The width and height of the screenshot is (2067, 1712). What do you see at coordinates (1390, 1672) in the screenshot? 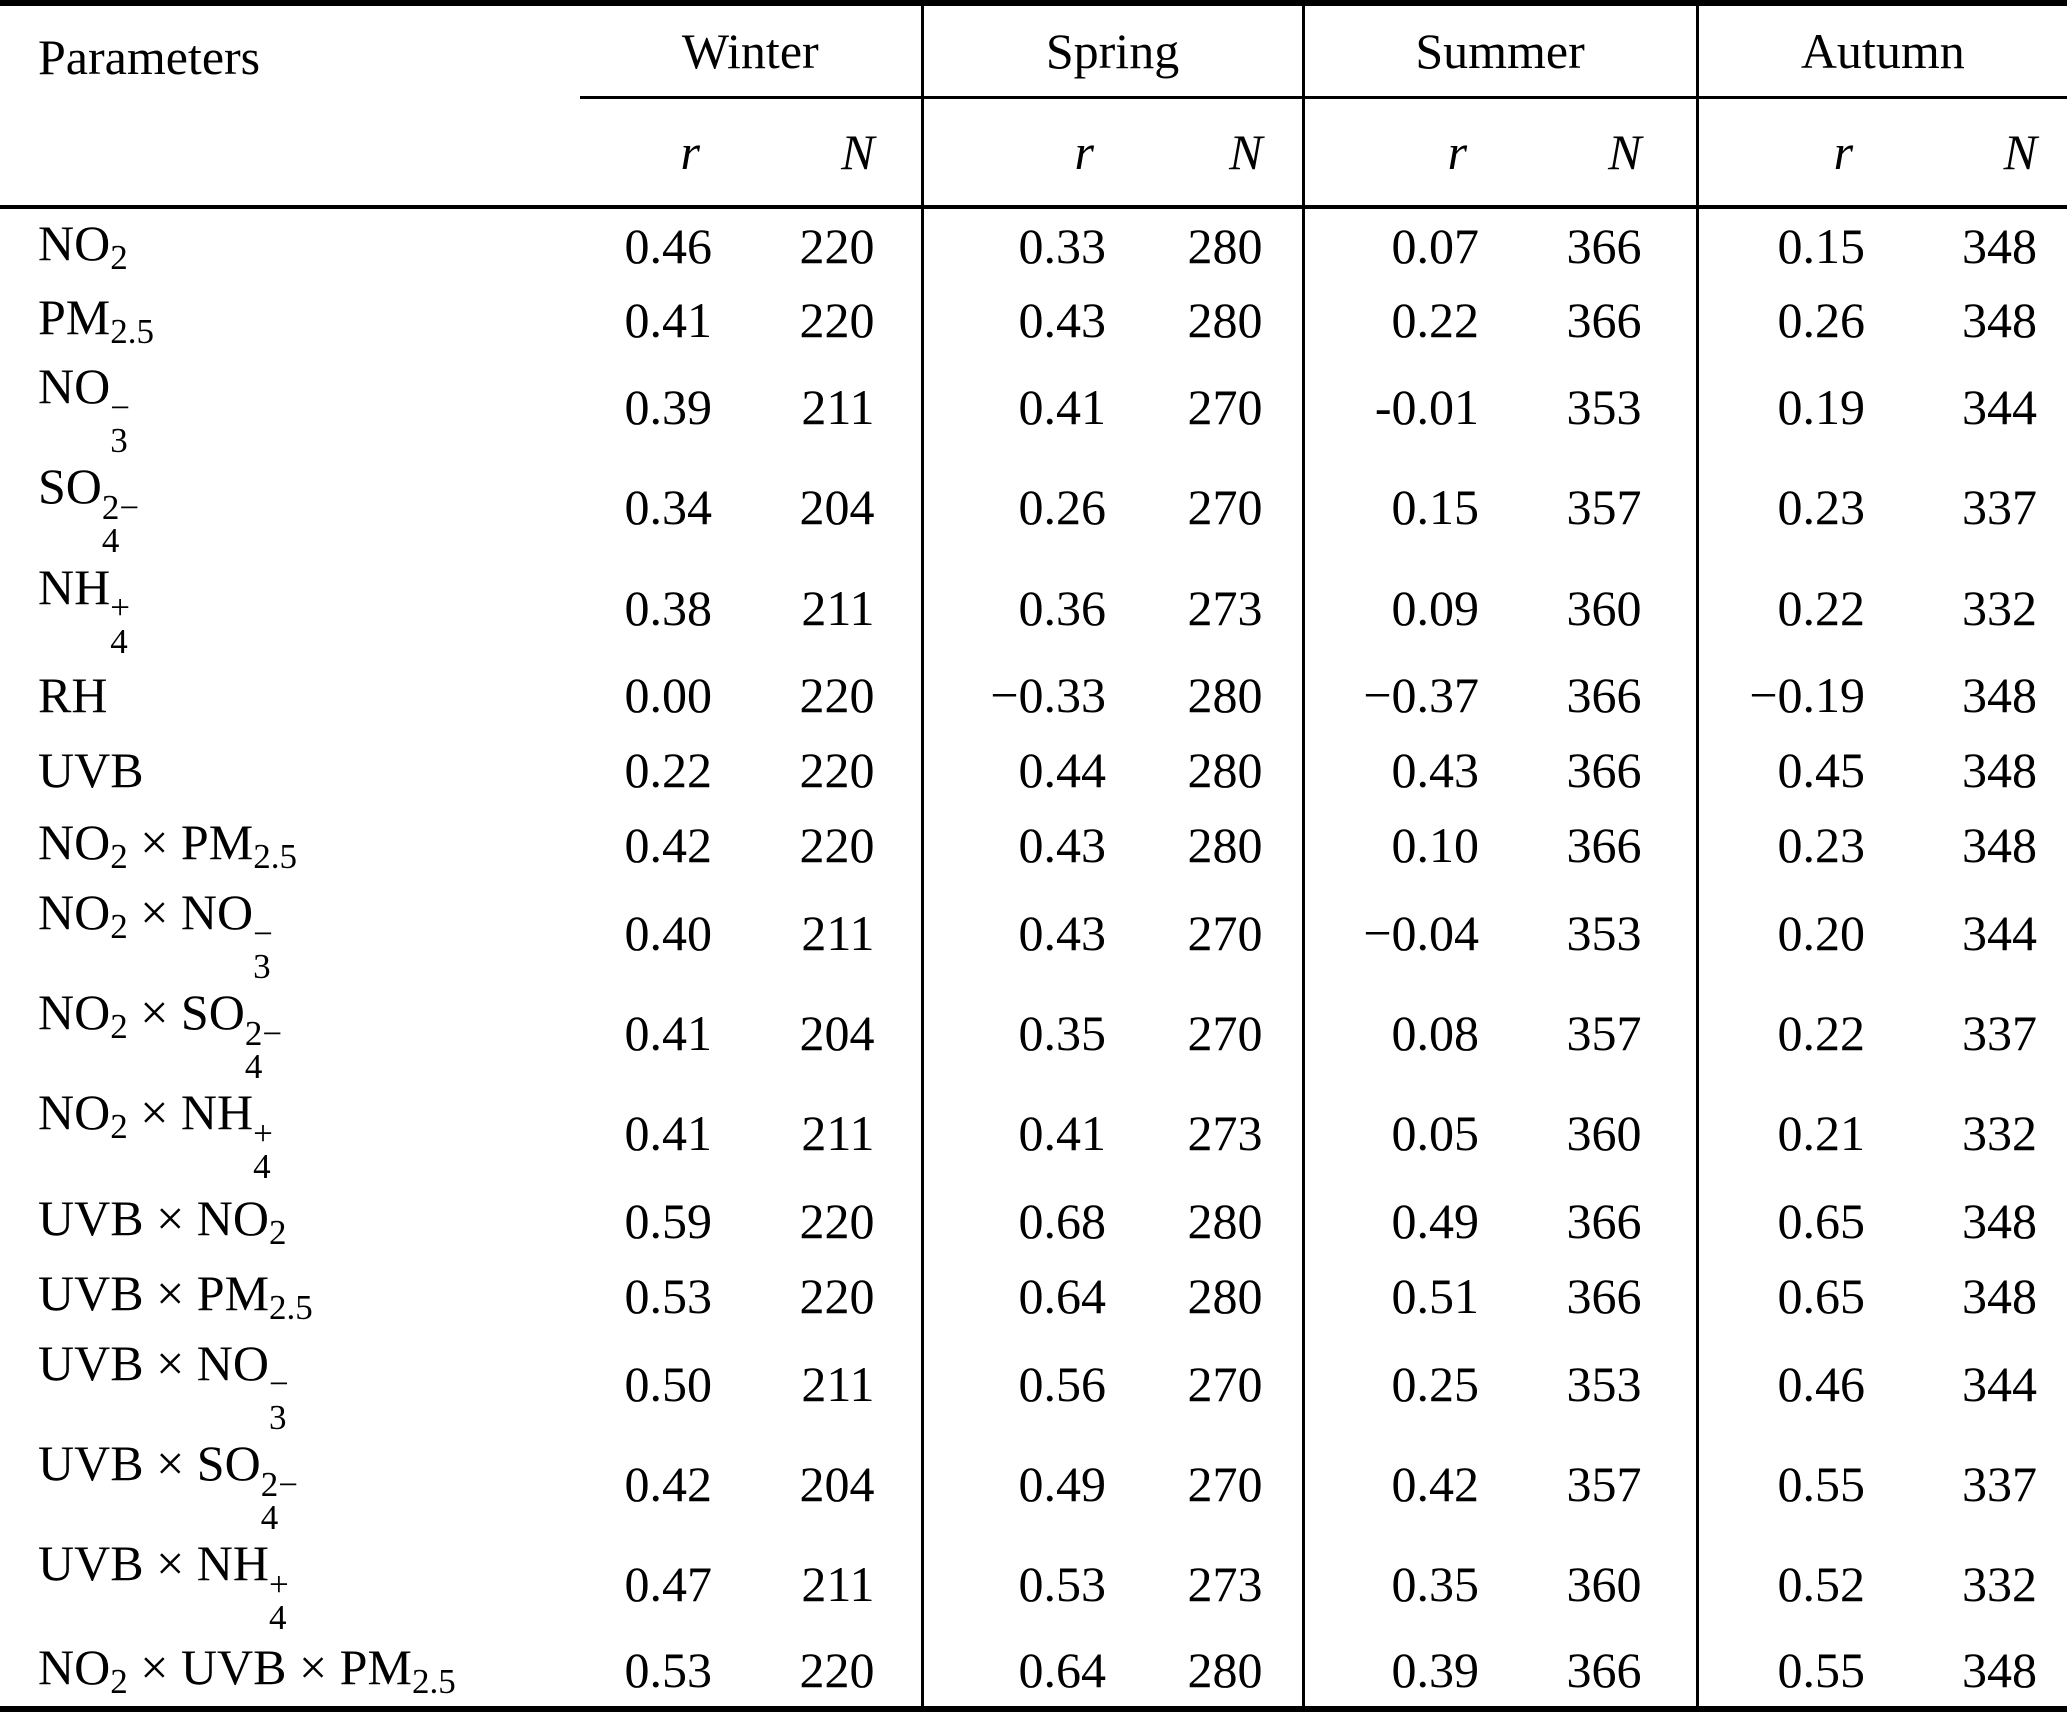
I see `r-value: 0.39` at bounding box center [1390, 1672].